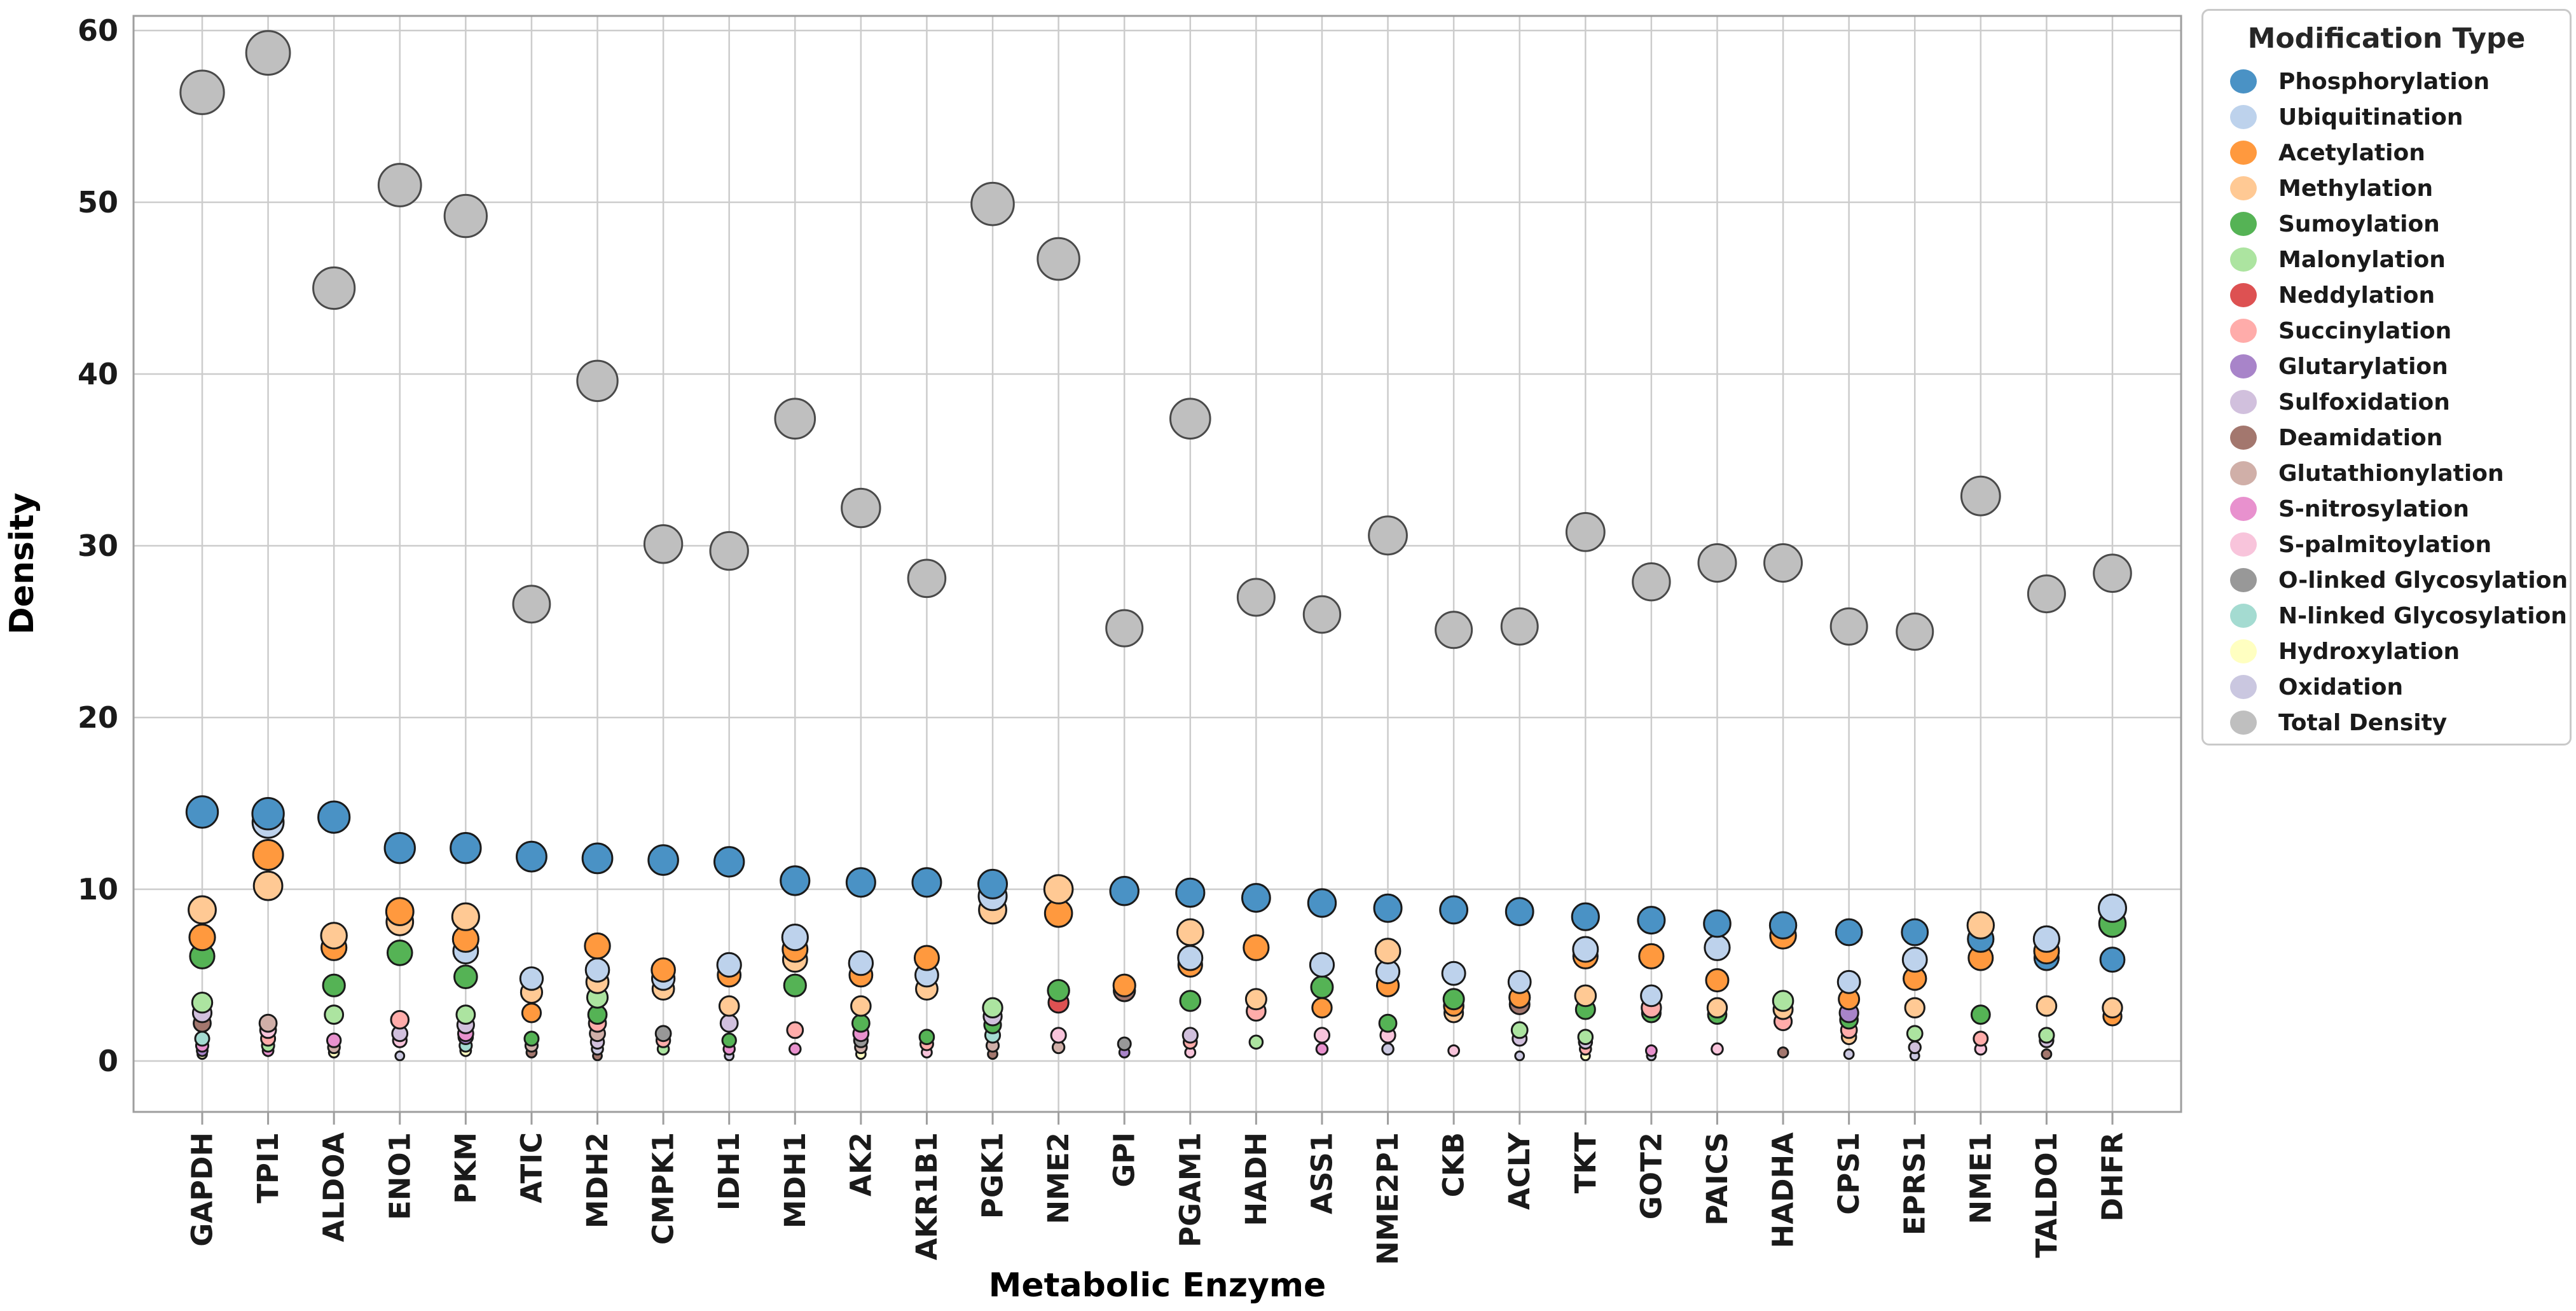  Describe the element at coordinates (2360, 437) in the screenshot. I see `legend-label: Deamidation` at that location.